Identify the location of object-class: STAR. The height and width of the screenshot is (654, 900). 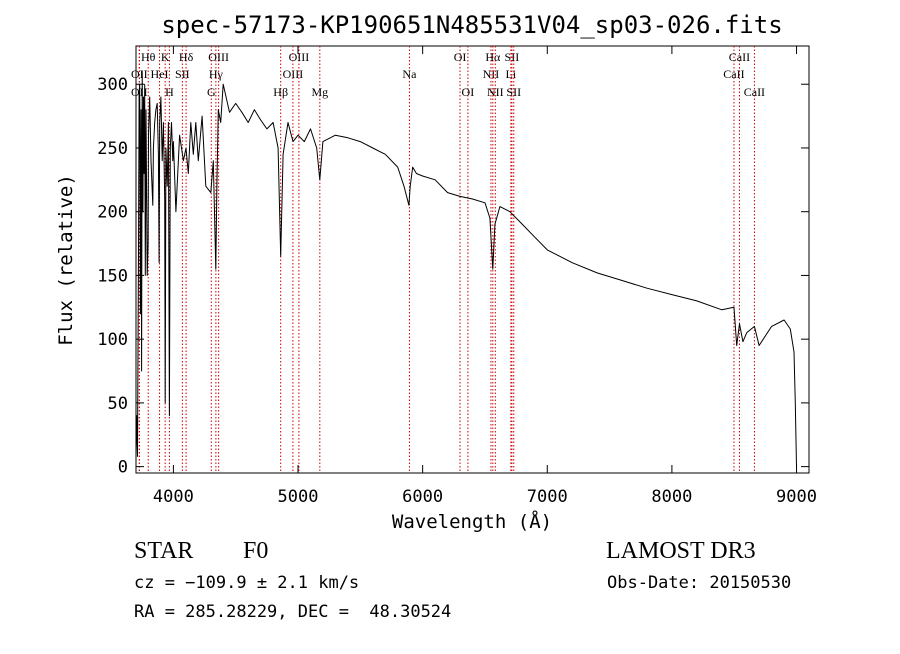
(164, 551).